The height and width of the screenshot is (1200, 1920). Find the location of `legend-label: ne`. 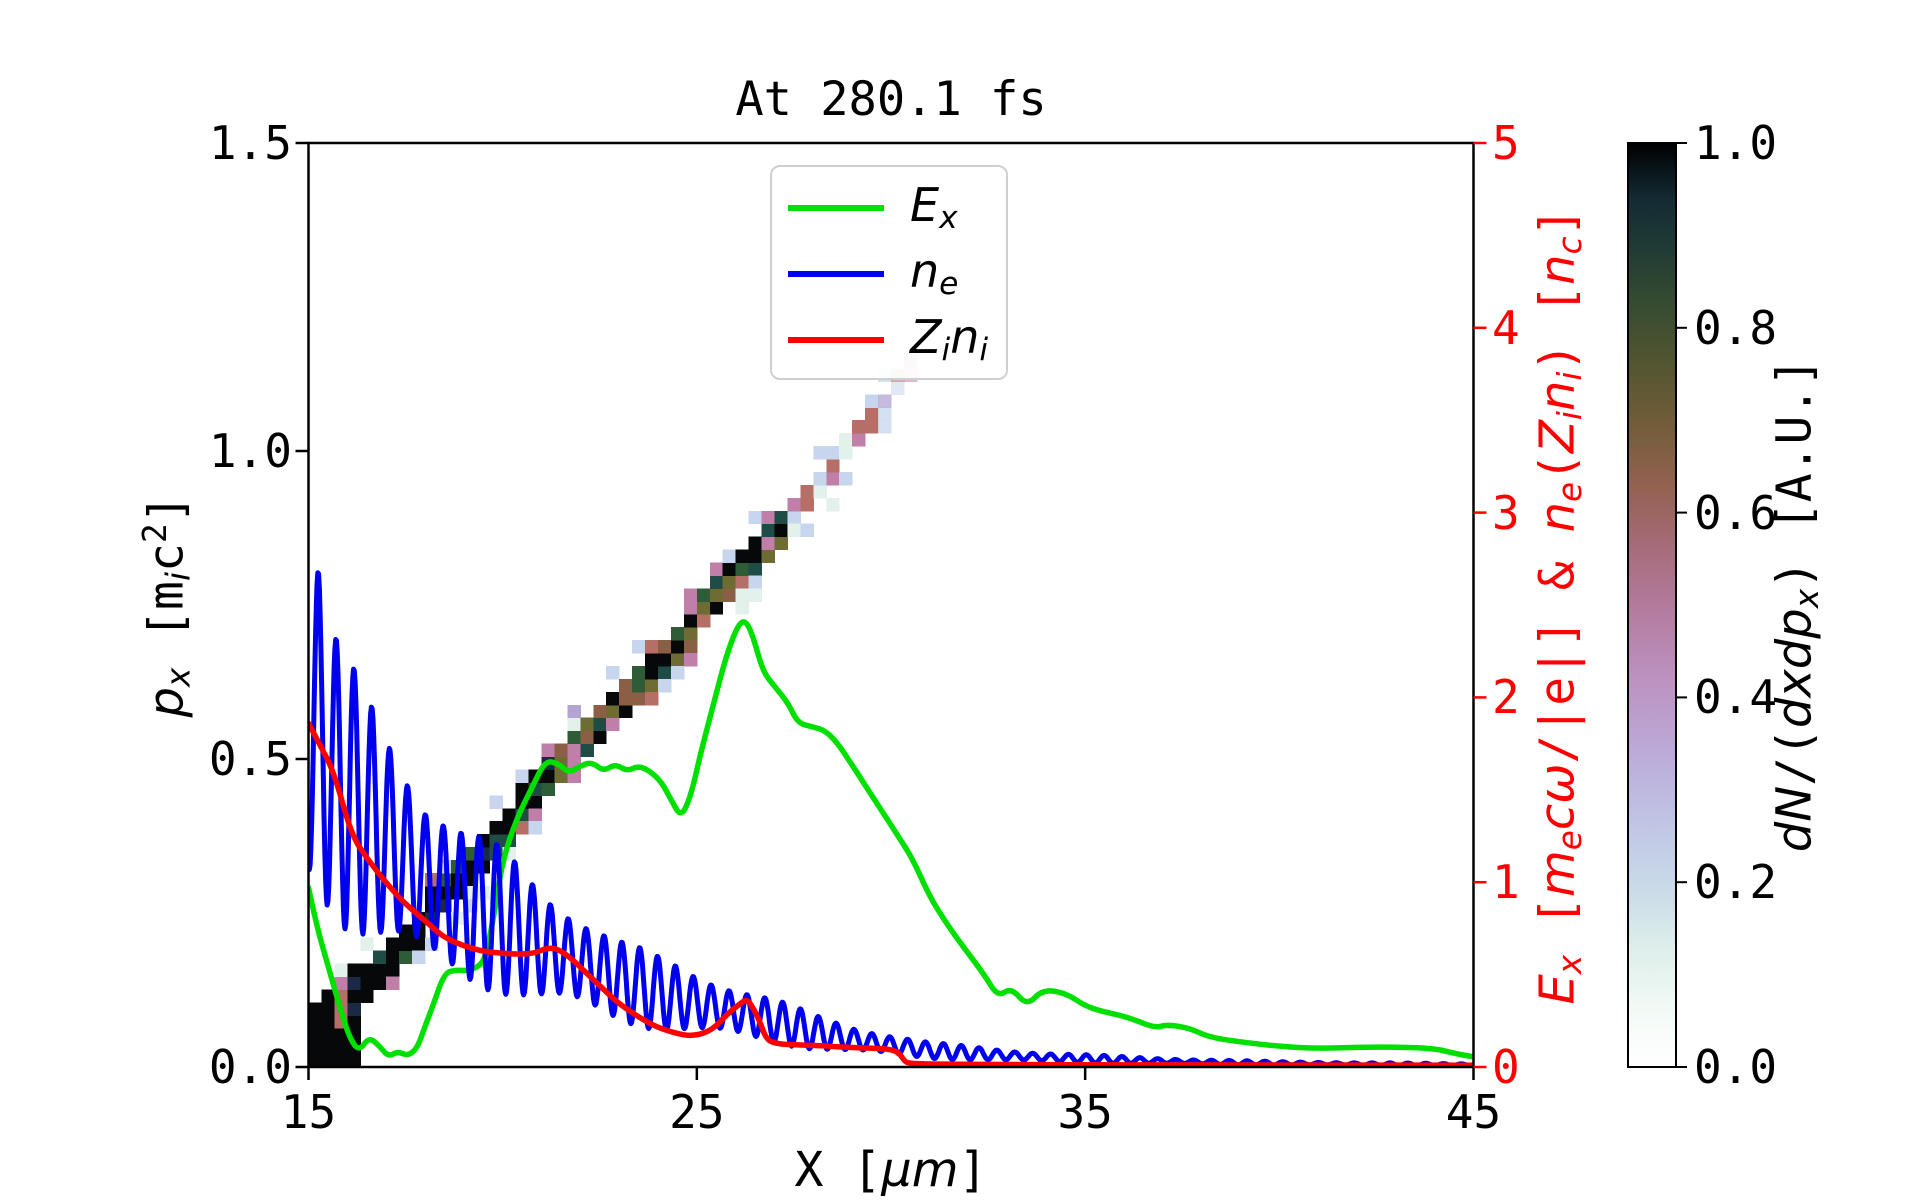

legend-label: ne is located at coordinates (934, 274).